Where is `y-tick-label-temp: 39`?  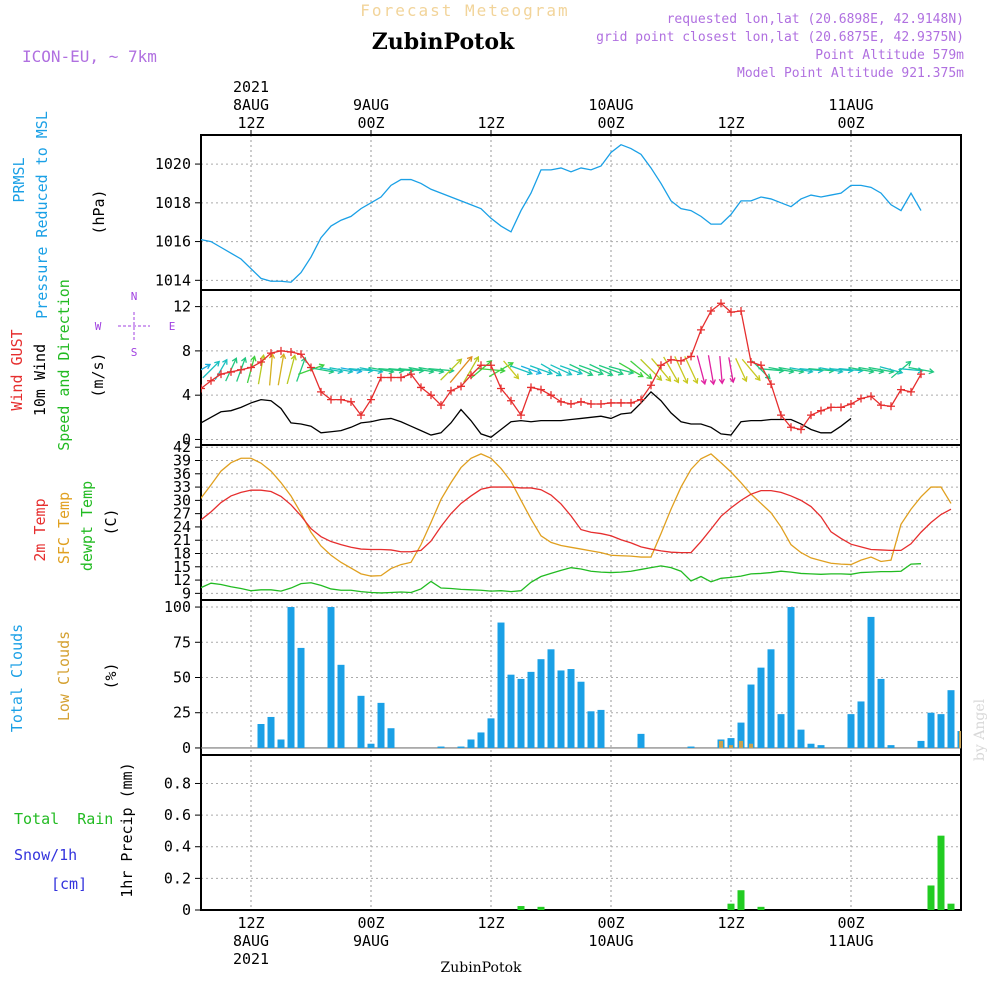 y-tick-label-temp: 39 is located at coordinates (182, 461).